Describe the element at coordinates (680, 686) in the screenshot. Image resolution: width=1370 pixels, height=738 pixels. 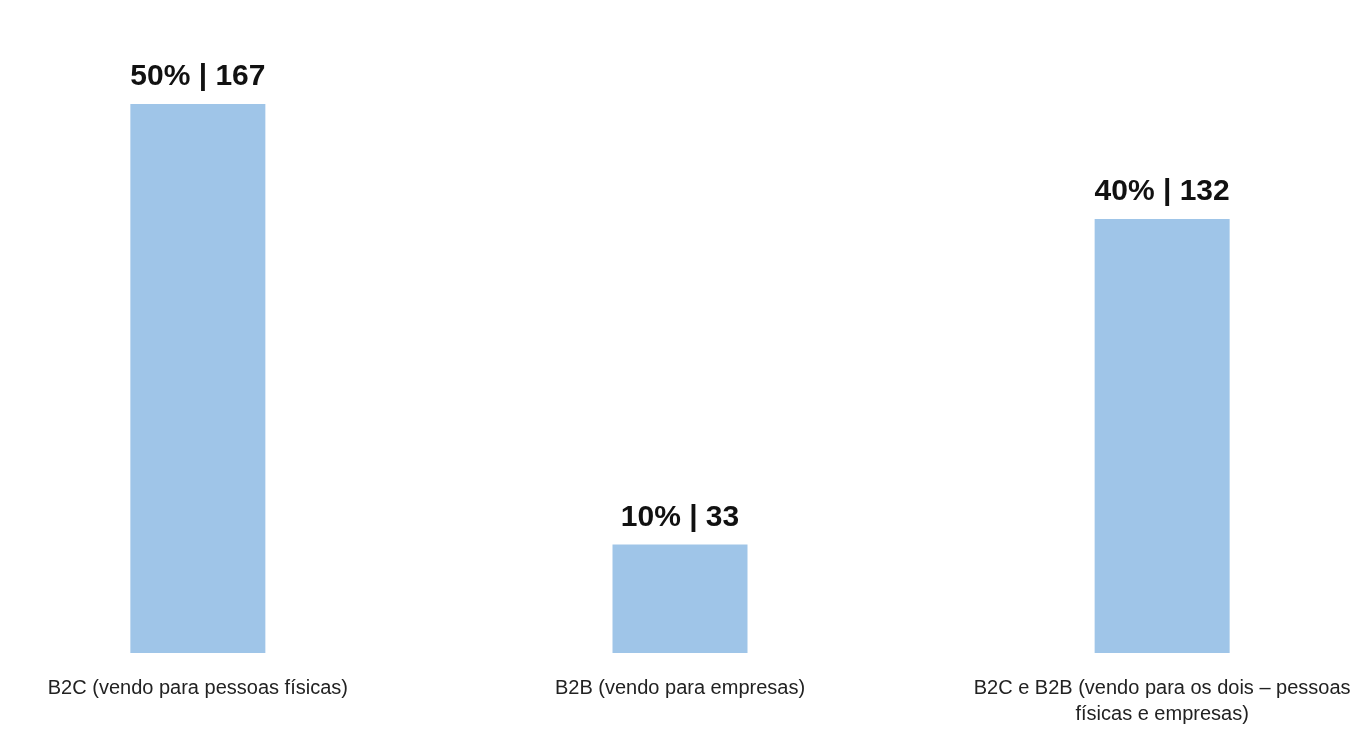
I see `x-tick-label: B2B (vendo para empresas)` at that location.